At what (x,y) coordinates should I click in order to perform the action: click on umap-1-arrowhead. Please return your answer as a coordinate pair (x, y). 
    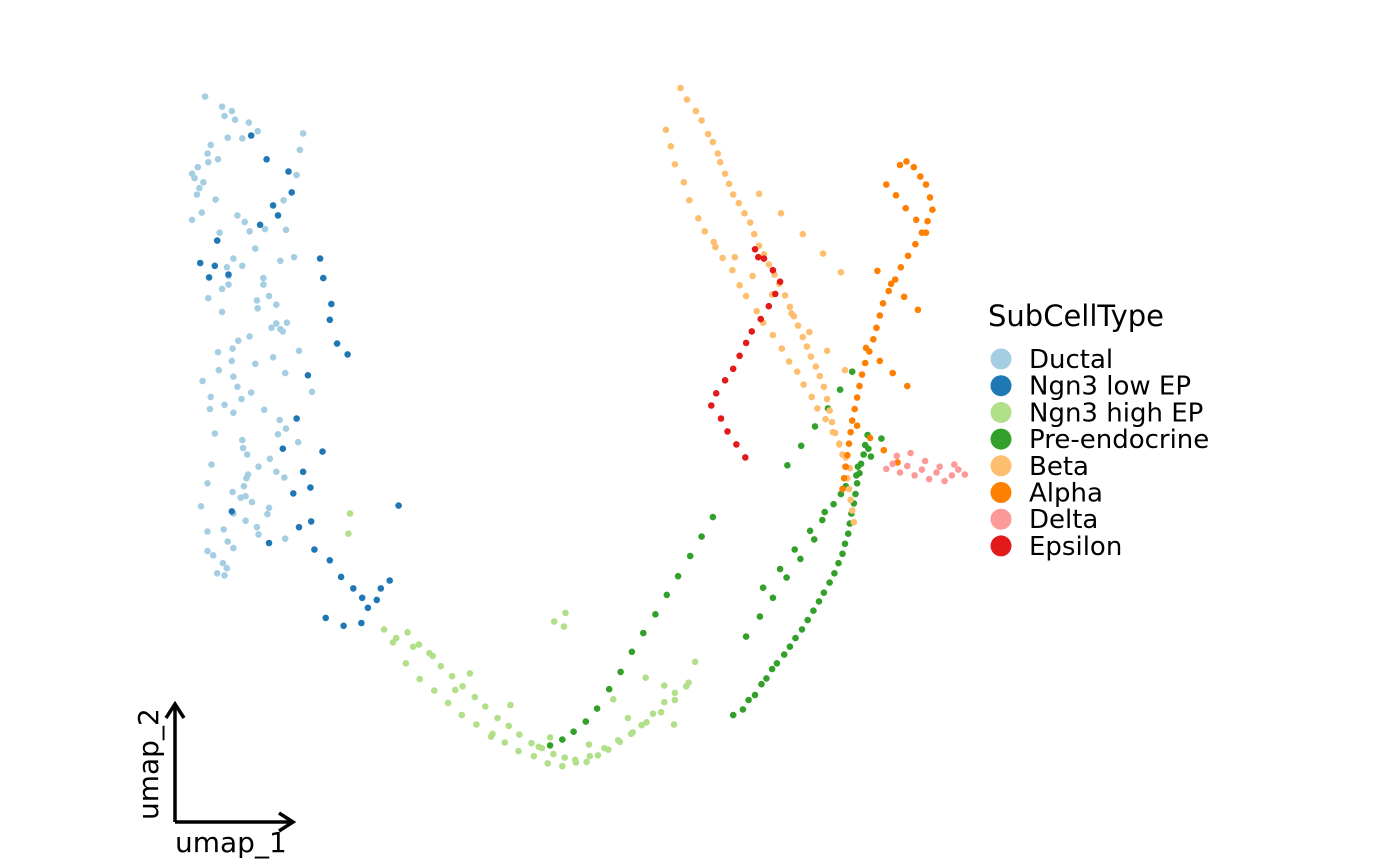
    Looking at the image, I should click on (287, 822).